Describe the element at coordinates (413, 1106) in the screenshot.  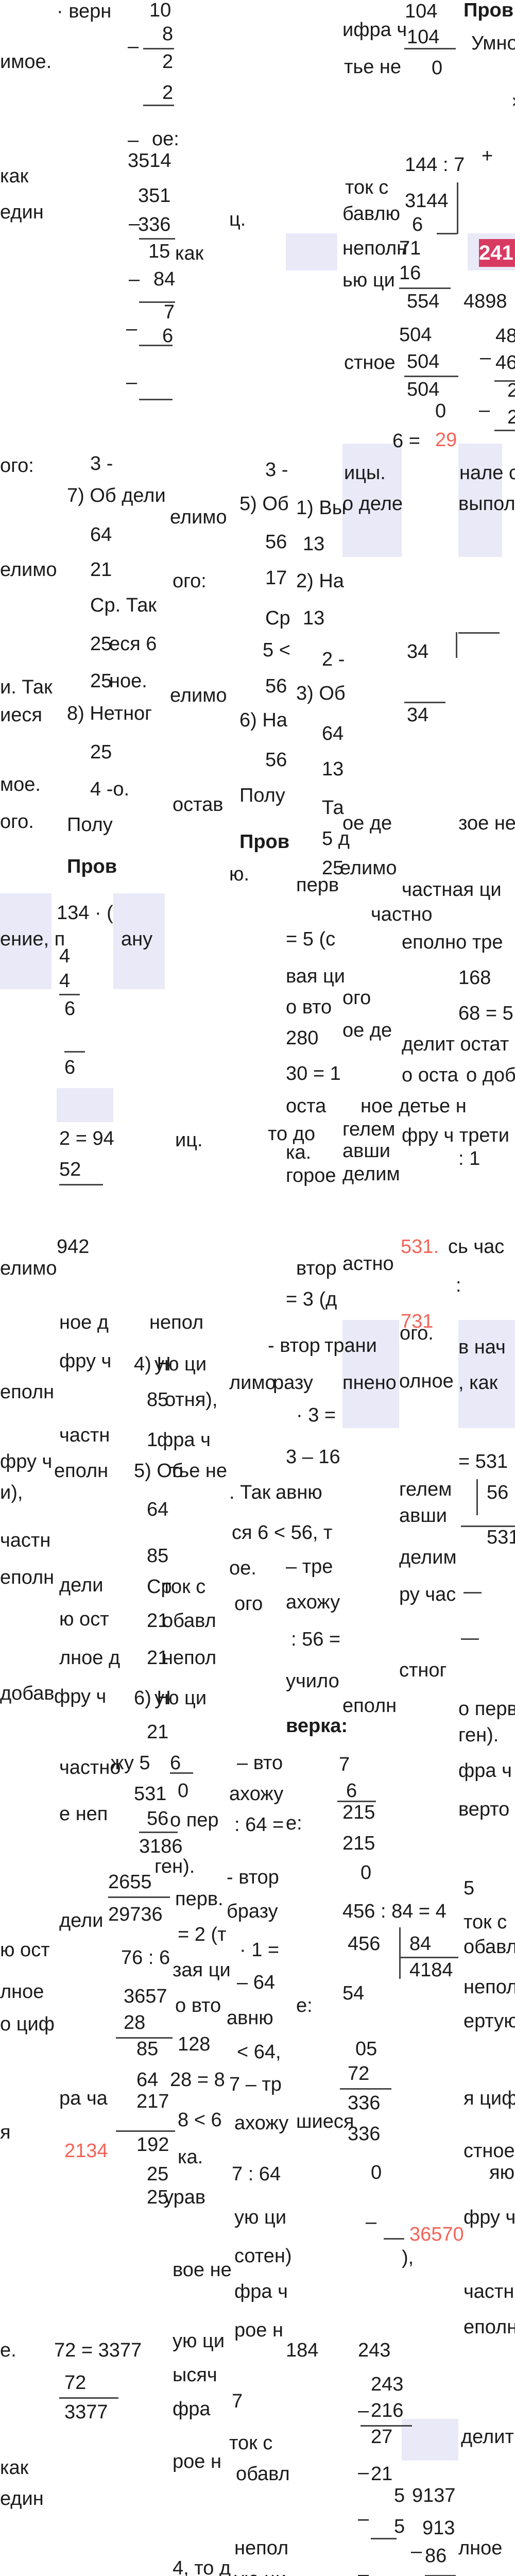
I see `text-fragment: ное детье н` at that location.